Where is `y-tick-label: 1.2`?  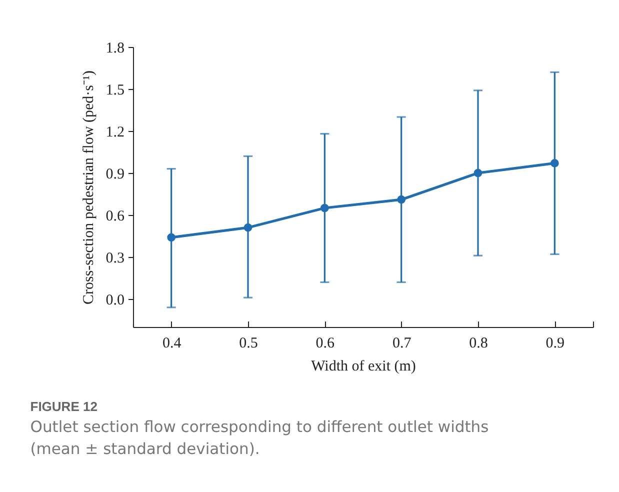
y-tick-label: 1.2 is located at coordinates (115, 132).